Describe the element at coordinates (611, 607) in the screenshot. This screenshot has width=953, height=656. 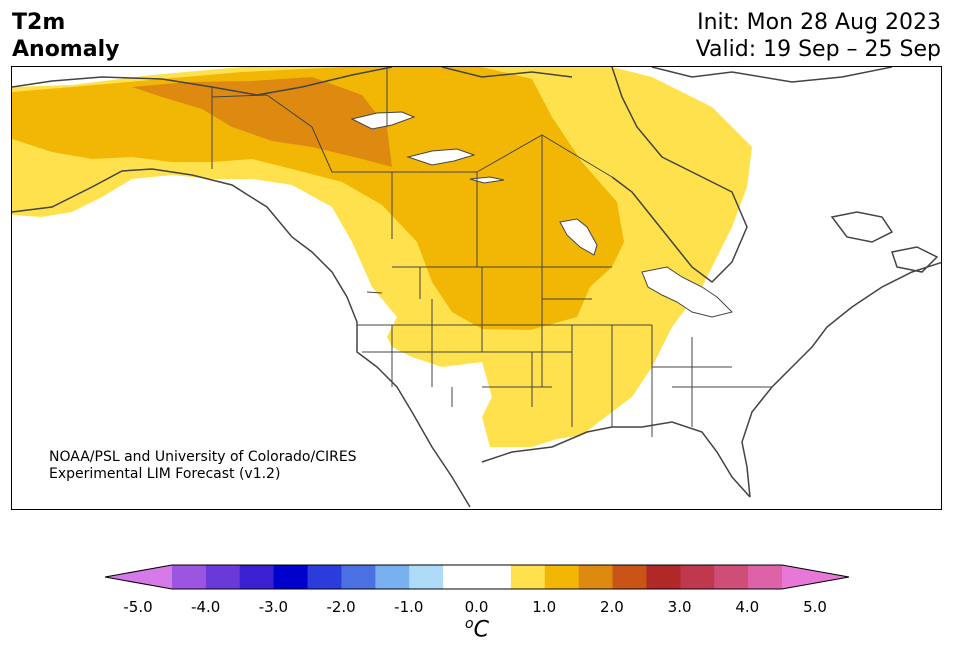
I see `colorbar-tick-label: 2.0` at that location.